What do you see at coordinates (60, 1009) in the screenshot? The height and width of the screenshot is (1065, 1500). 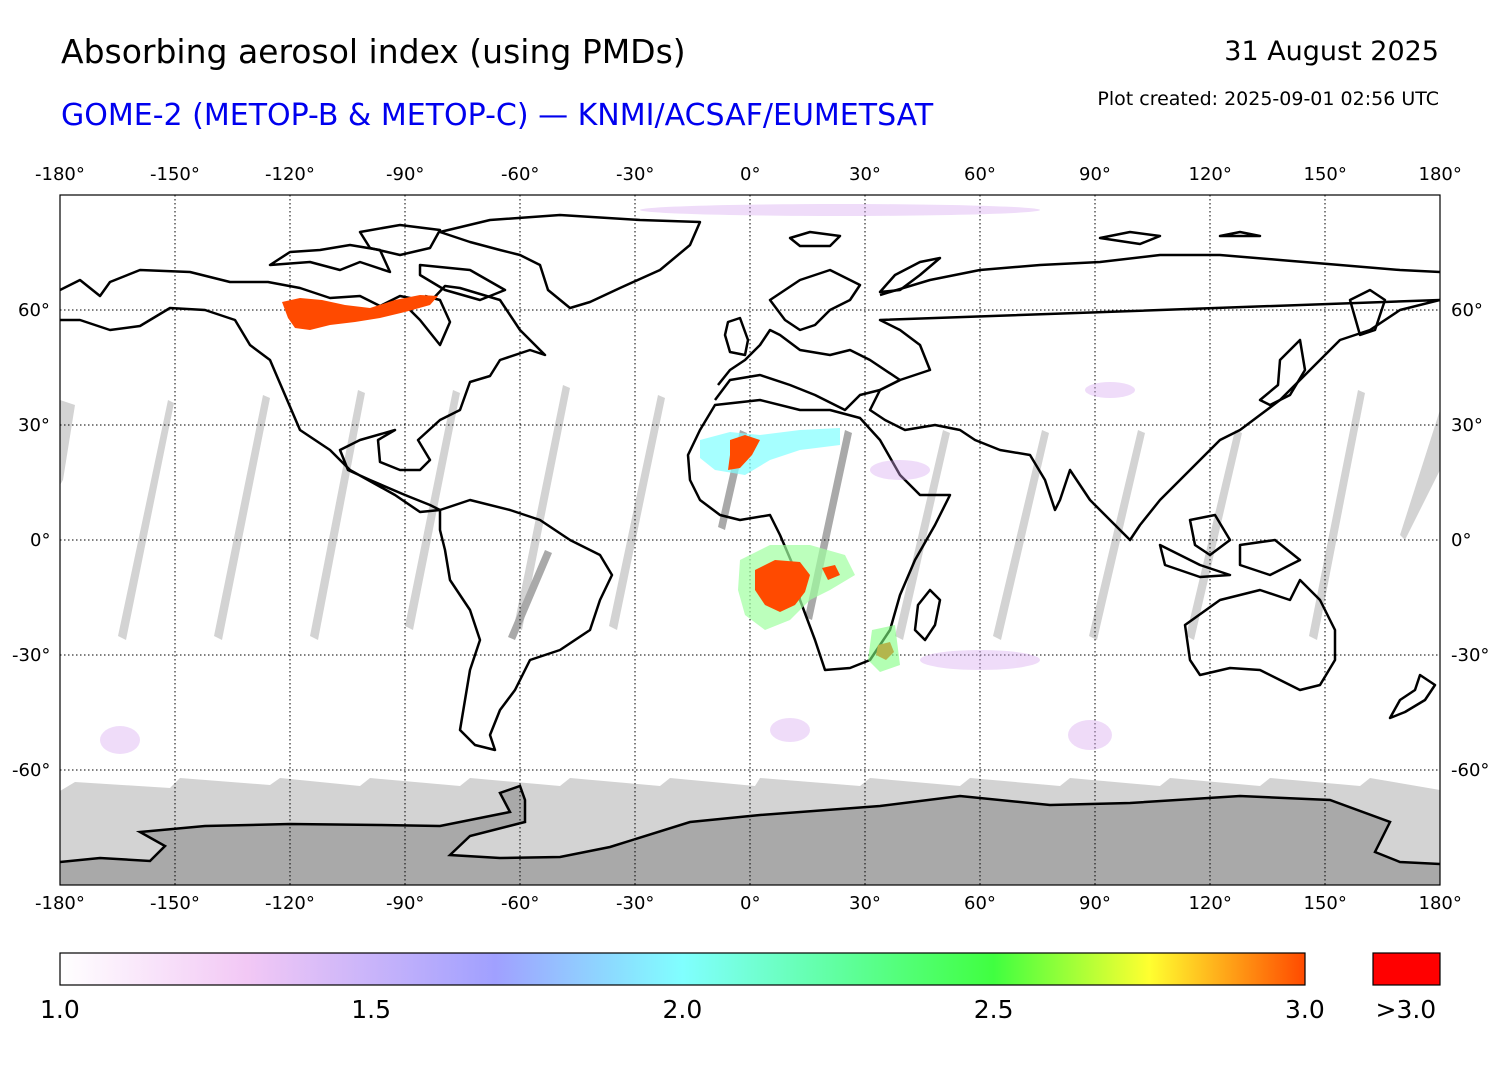 I see `colorbar-tick-label: 1.0` at bounding box center [60, 1009].